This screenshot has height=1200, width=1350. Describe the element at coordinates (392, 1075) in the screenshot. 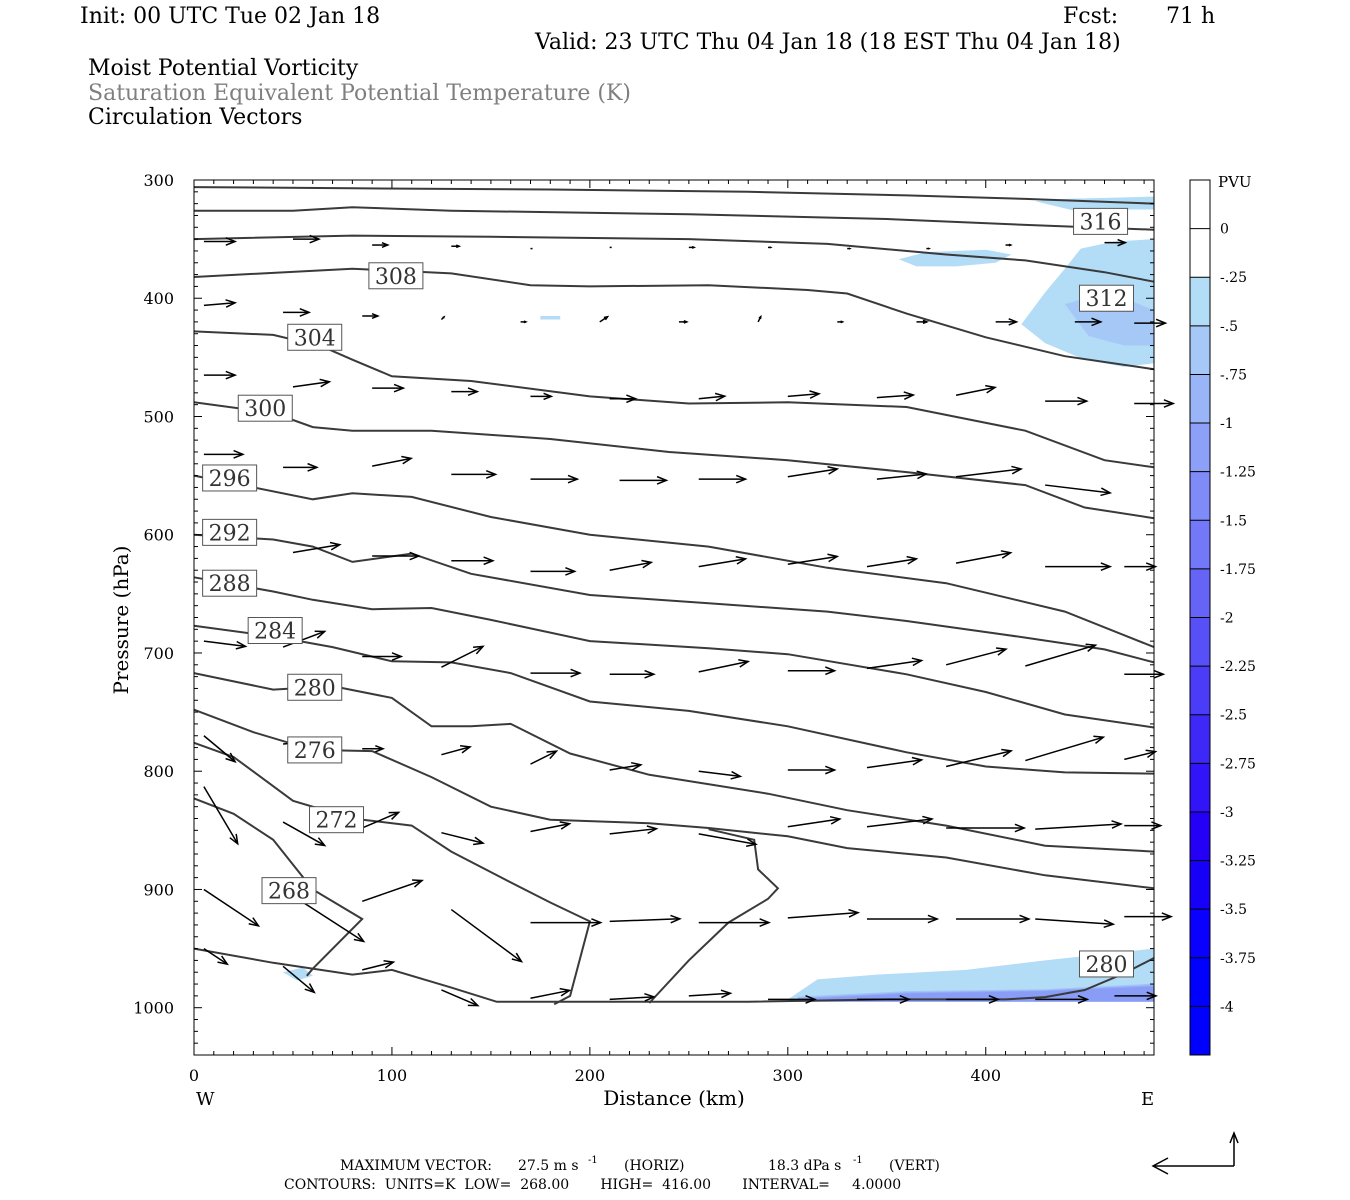

I see `x-tick-label: 100` at that location.